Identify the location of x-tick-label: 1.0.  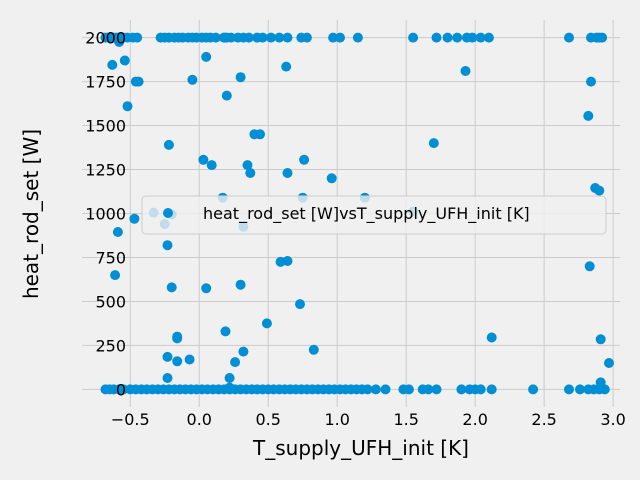
(336, 419).